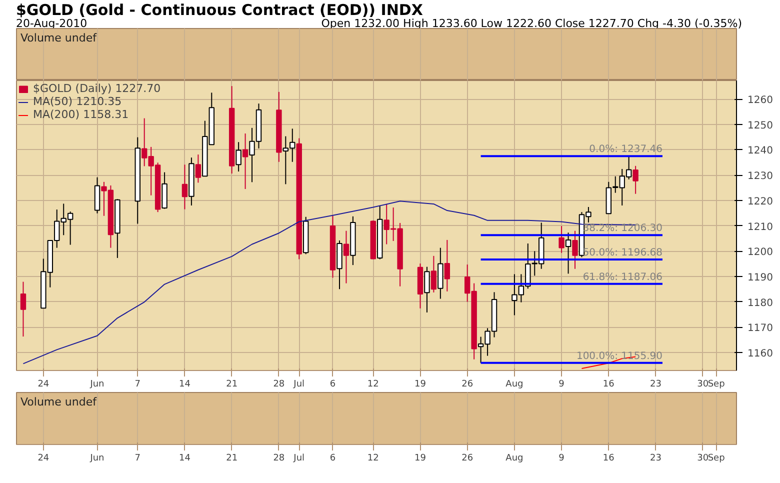 This screenshot has height=483, width=780. I want to click on legend-label: MA(200) 1158.31, so click(81, 114).